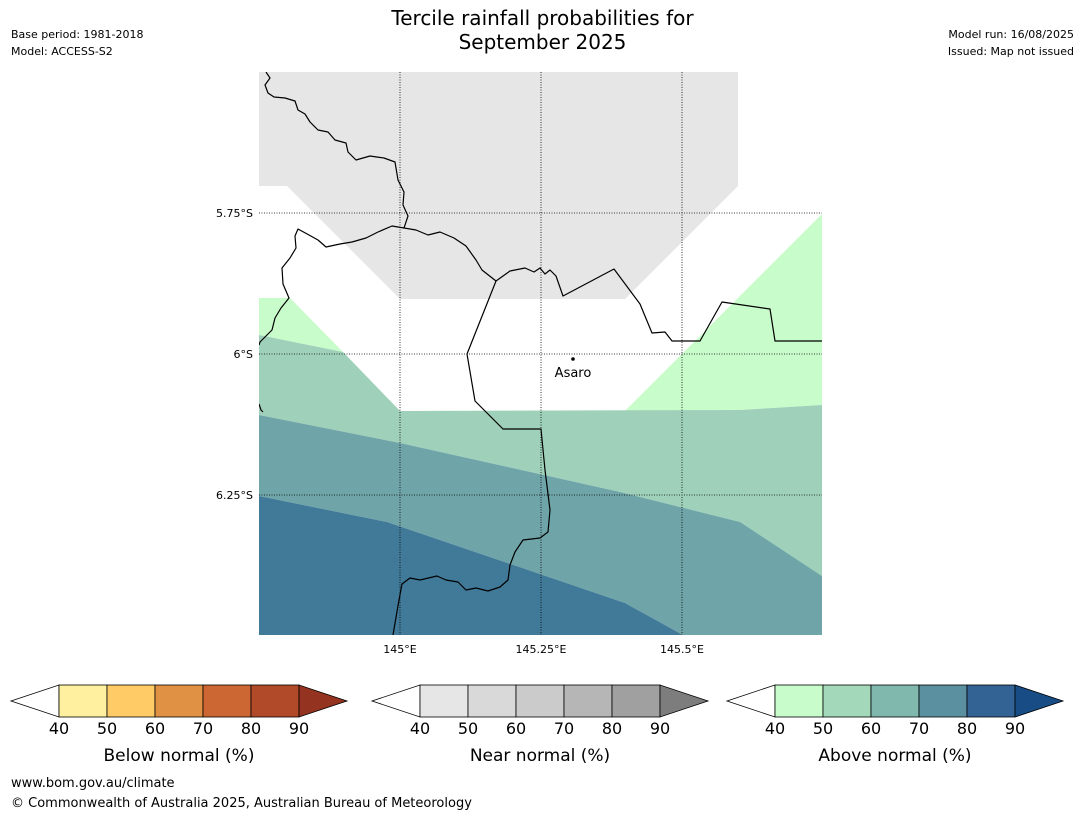 The image size is (1085, 816). What do you see at coordinates (93, 783) in the screenshot?
I see `footer-url: www.bom.gov.au/climate` at bounding box center [93, 783].